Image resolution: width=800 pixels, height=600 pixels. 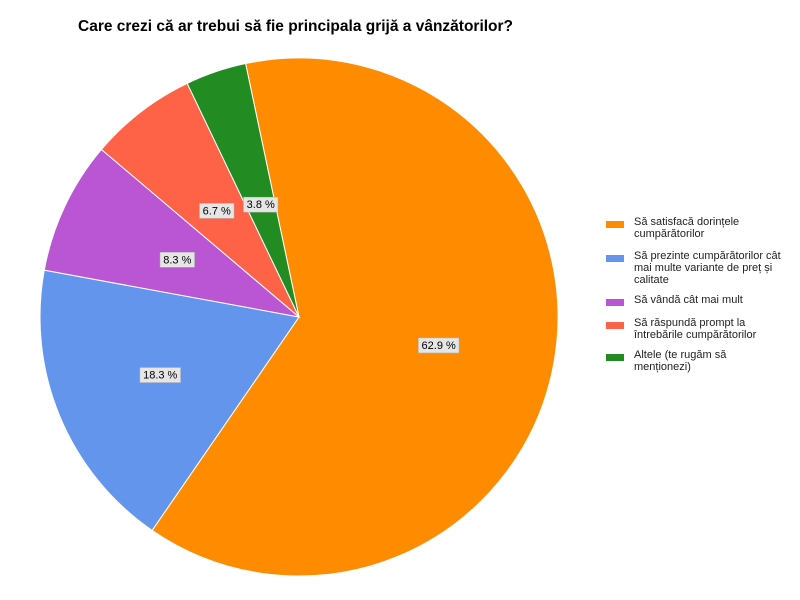 I want to click on slice-data-label: 3.8 %, so click(x=261, y=204).